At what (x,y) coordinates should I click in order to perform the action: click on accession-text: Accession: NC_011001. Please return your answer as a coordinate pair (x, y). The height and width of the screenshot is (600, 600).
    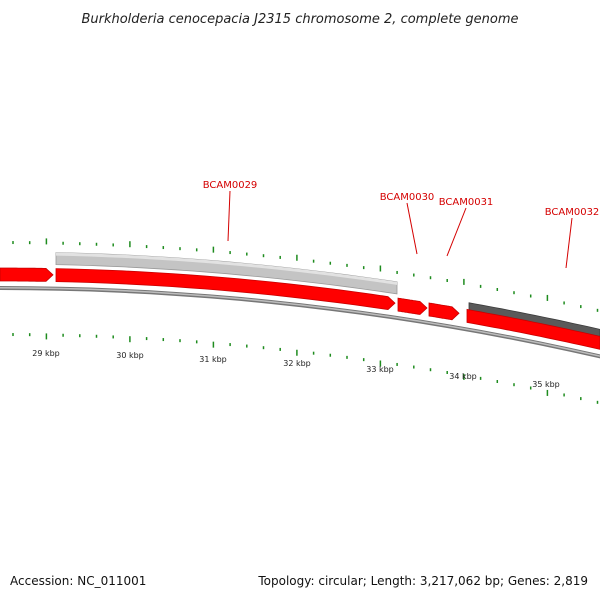
    Looking at the image, I should click on (78, 581).